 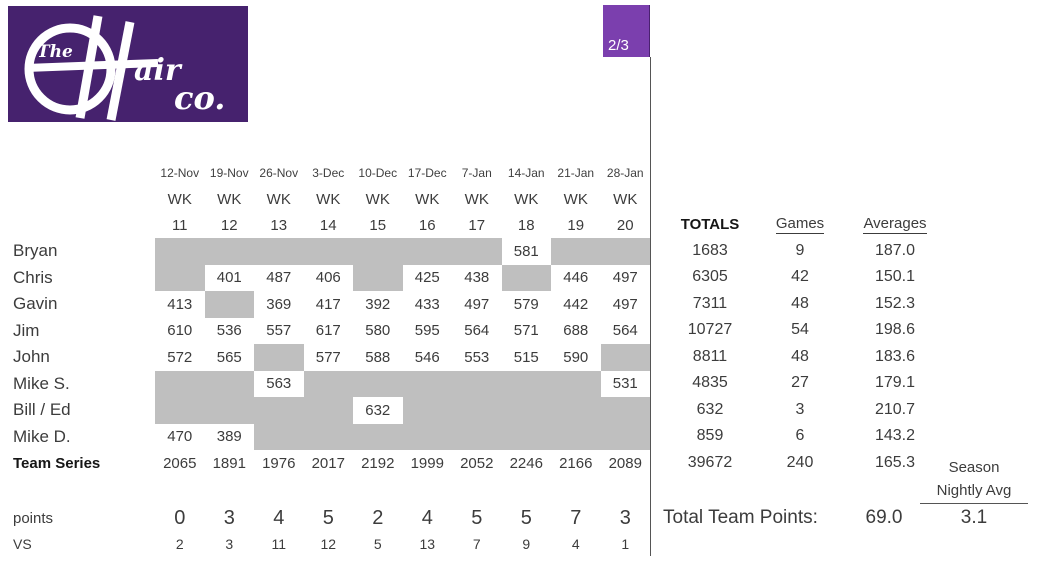 What do you see at coordinates (180, 437) in the screenshot?
I see `score-cell: 470` at bounding box center [180, 437].